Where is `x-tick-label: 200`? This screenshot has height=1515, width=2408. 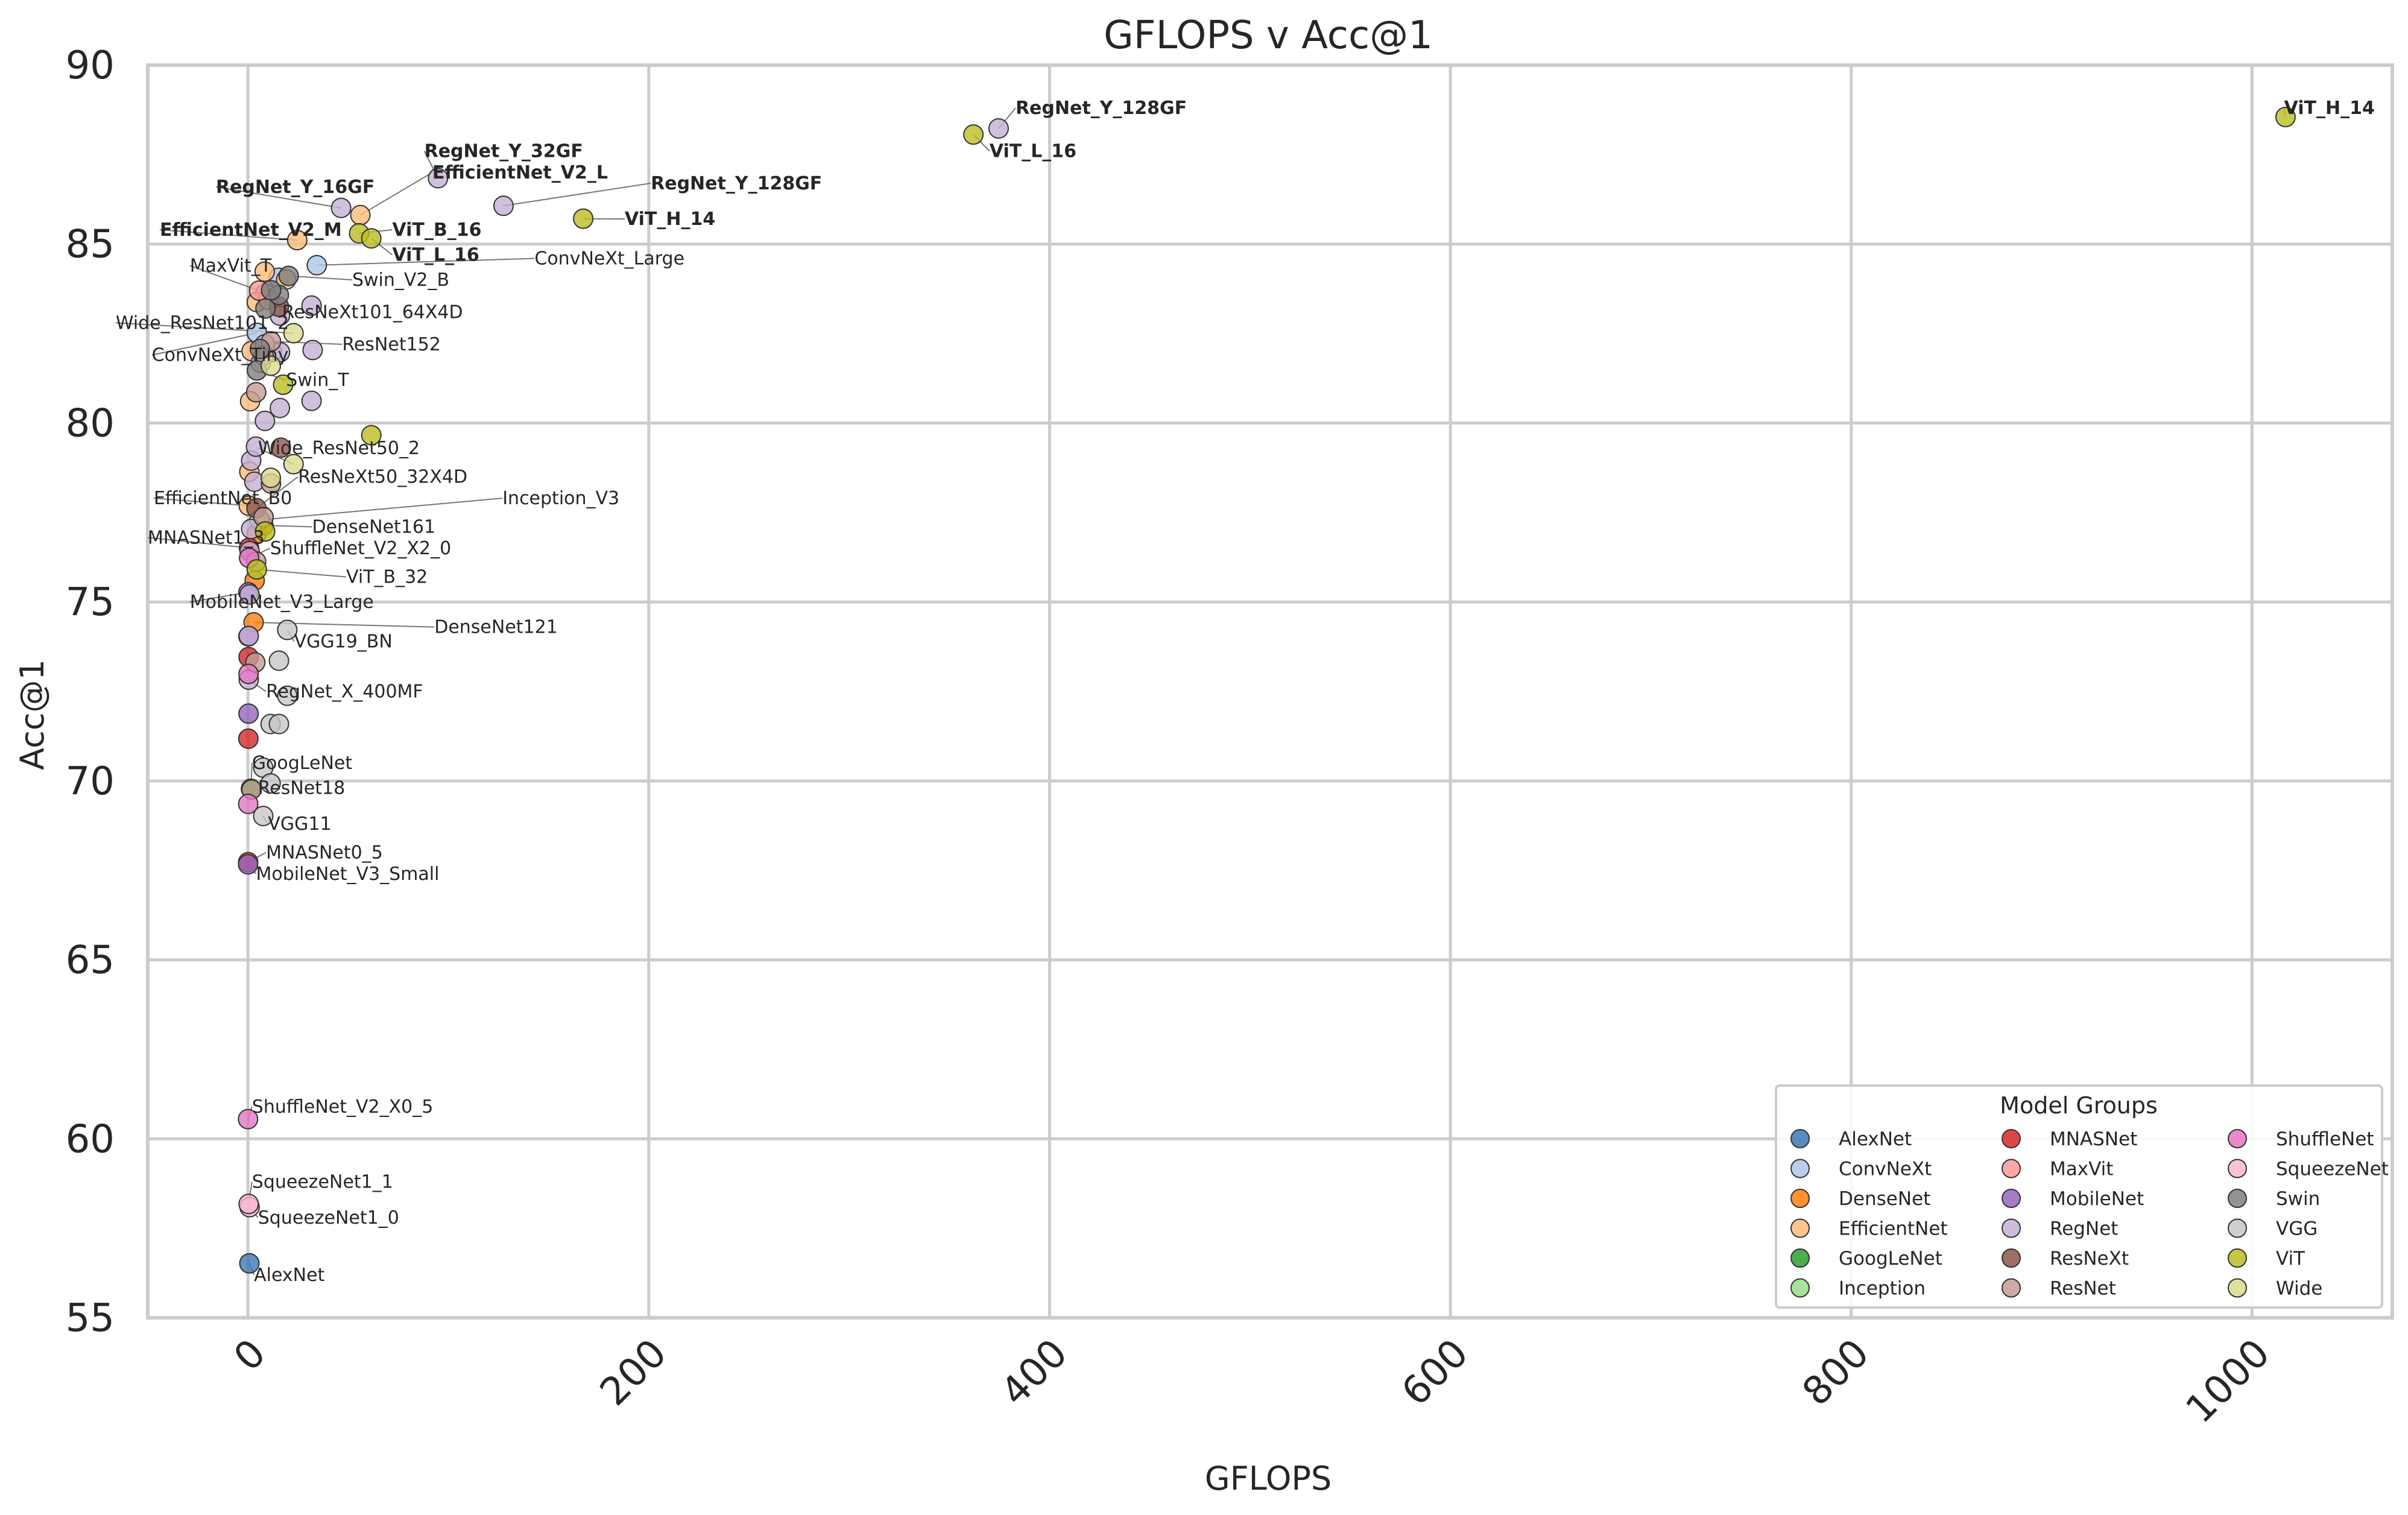 x-tick-label: 200 is located at coordinates (633, 1373).